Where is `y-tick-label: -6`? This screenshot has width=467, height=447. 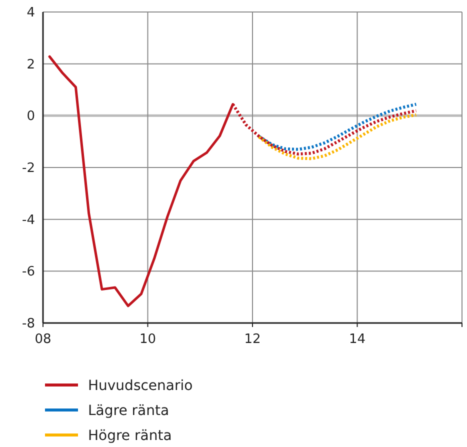
y-tick-label: -6 is located at coordinates (28, 272).